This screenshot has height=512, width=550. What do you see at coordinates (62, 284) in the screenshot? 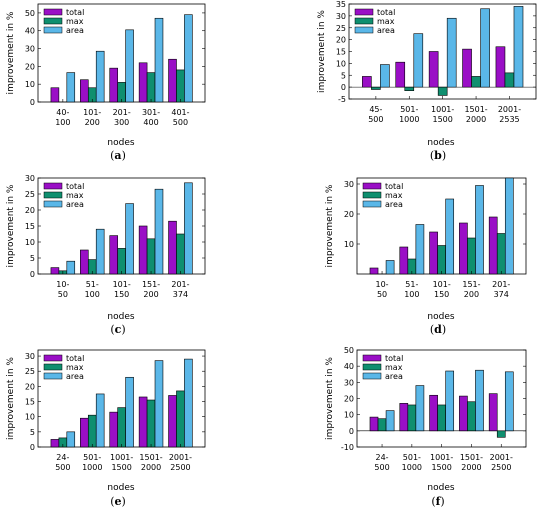
I see `x-tick-label: 10-` at bounding box center [62, 284].